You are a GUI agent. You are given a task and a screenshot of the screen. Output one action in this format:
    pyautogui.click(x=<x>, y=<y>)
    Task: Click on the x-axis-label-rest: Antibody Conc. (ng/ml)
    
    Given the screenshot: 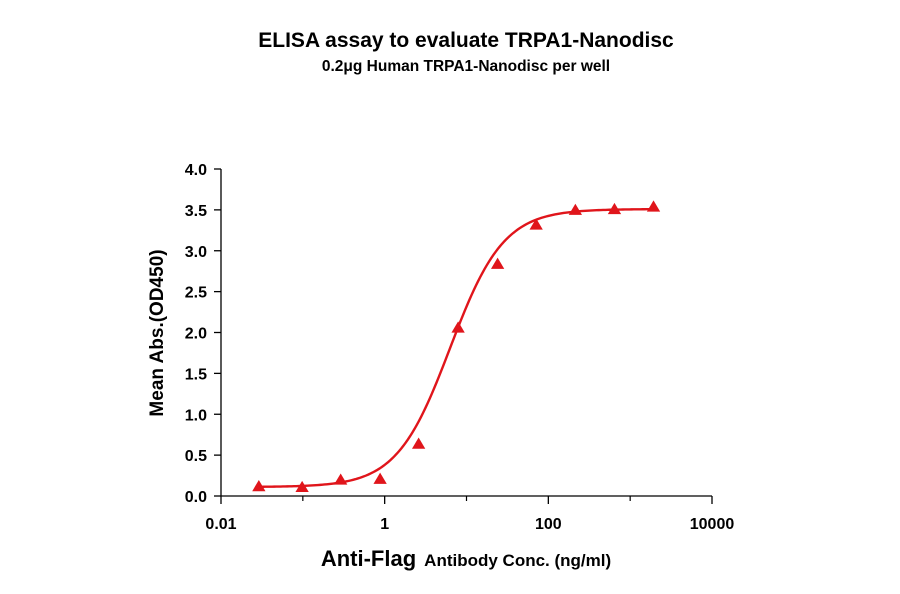 What is the action you would take?
    pyautogui.click(x=517, y=560)
    